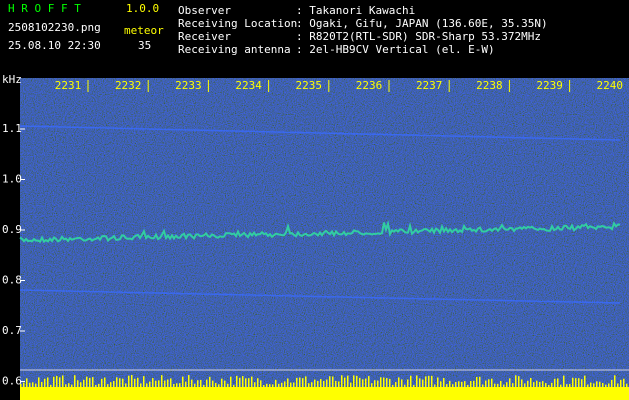 The width and height of the screenshot is (629, 400). Describe the element at coordinates (204, 36) in the screenshot. I see `field-label: Receiver` at that location.